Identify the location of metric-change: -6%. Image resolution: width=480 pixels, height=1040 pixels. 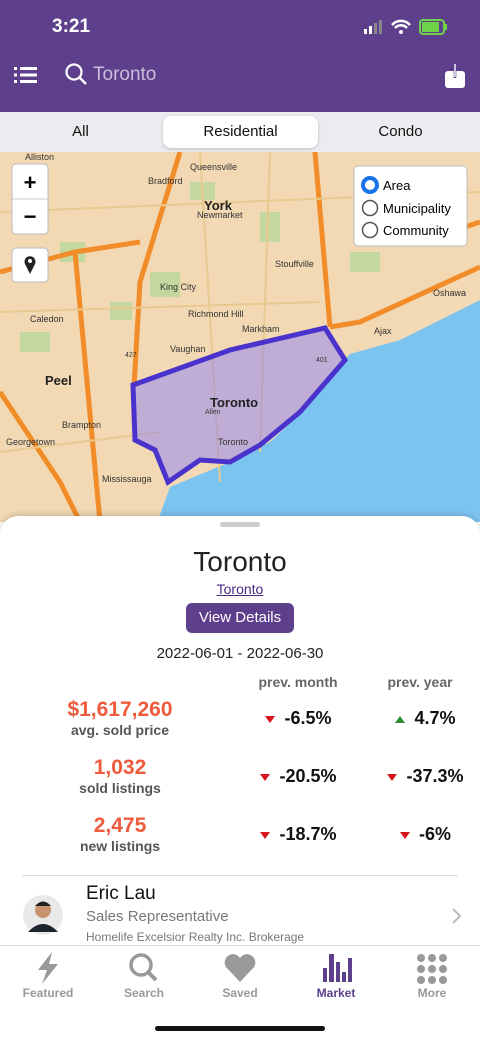
(417, 834).